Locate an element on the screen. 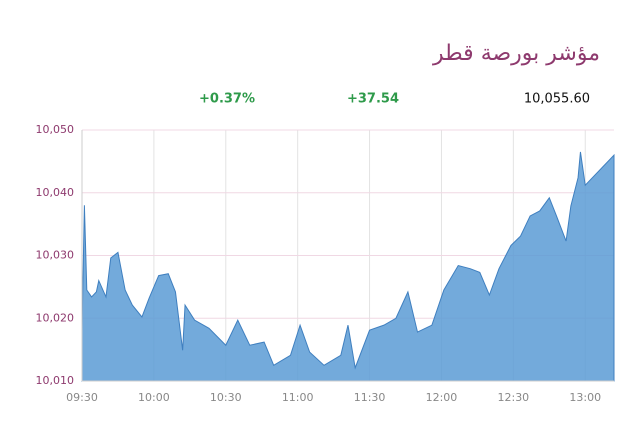 This screenshot has height=424, width=640. x-tick-label: 12:00 is located at coordinates (442, 397).